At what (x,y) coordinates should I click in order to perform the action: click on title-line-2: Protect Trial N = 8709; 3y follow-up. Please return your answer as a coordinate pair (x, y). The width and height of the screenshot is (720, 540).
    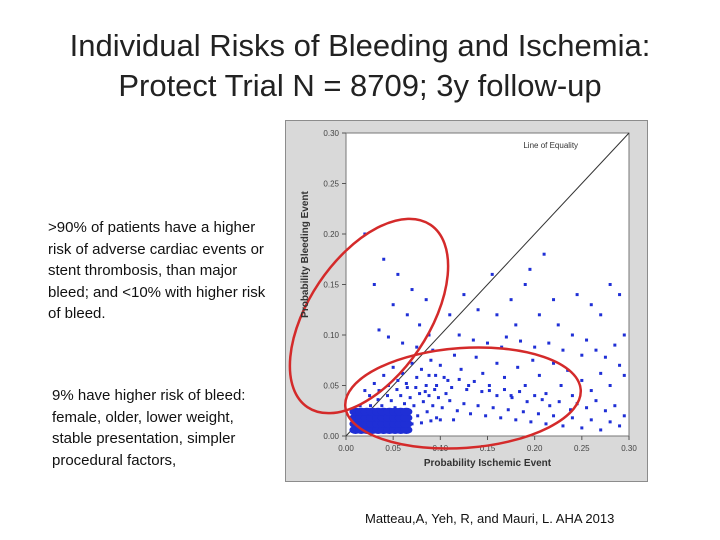
    Looking at the image, I should click on (360, 85).